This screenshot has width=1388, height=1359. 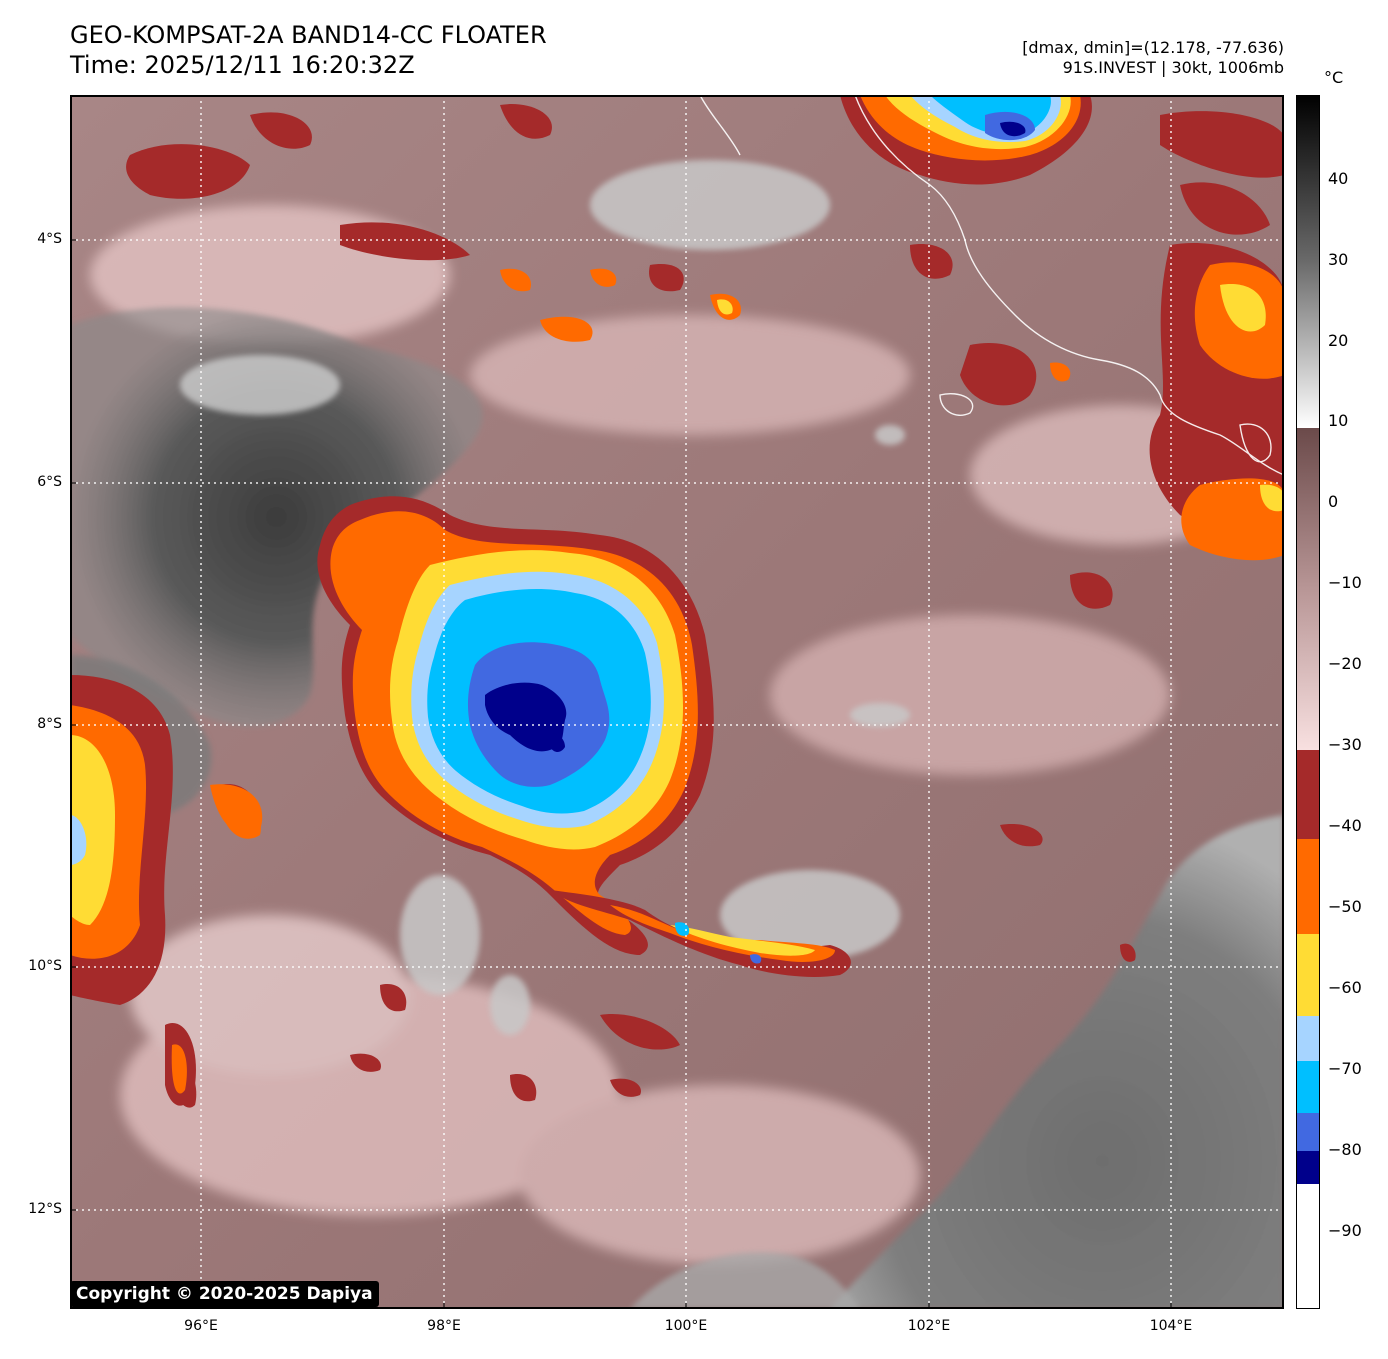 I want to click on coastline, so click(x=991, y=285).